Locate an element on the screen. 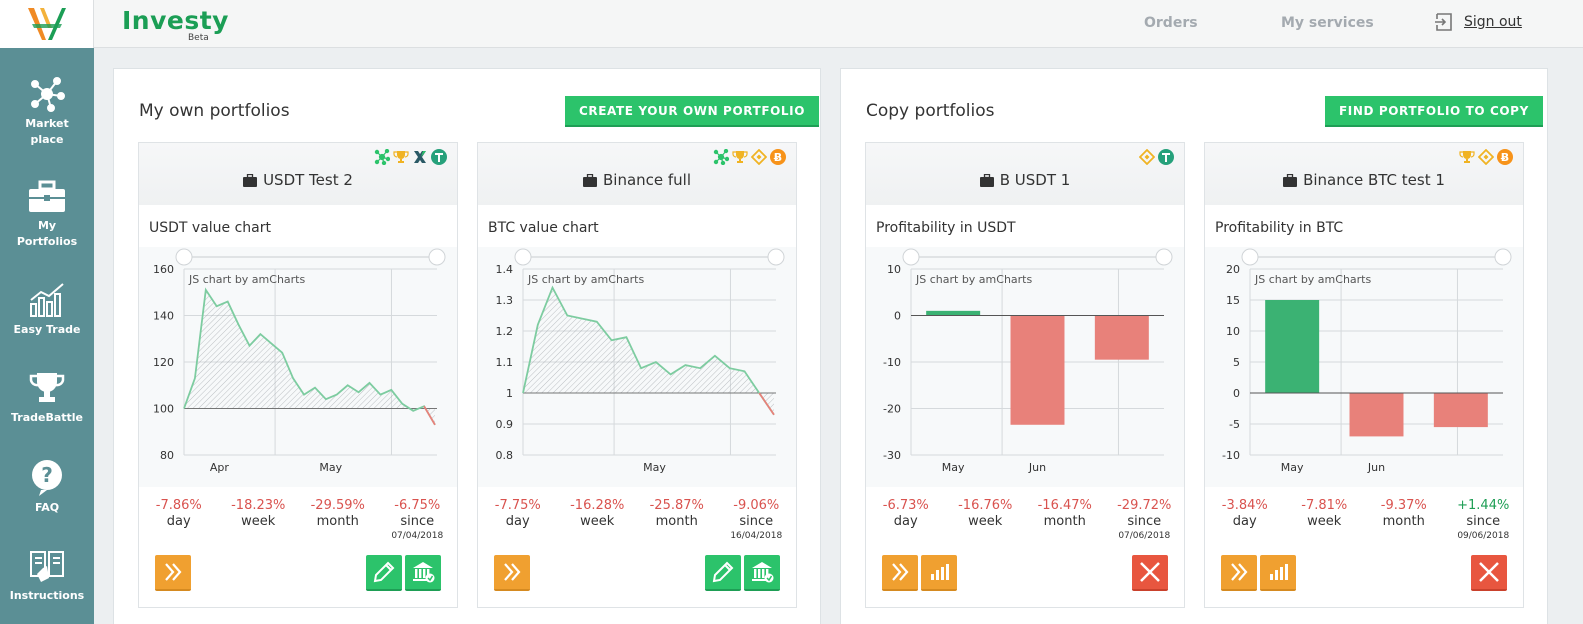 This screenshot has height=624, width=1583. stat-label: since is located at coordinates (417, 521).